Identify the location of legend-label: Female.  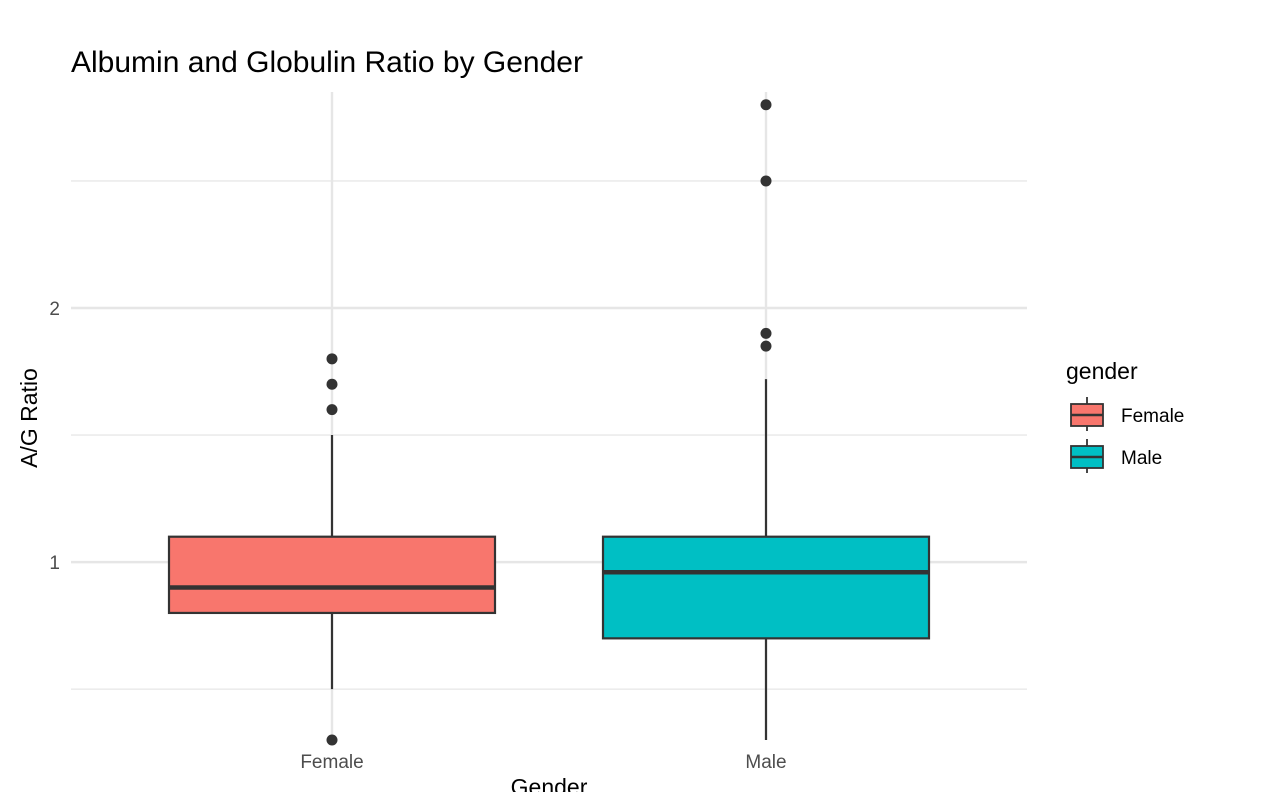
(1152, 416).